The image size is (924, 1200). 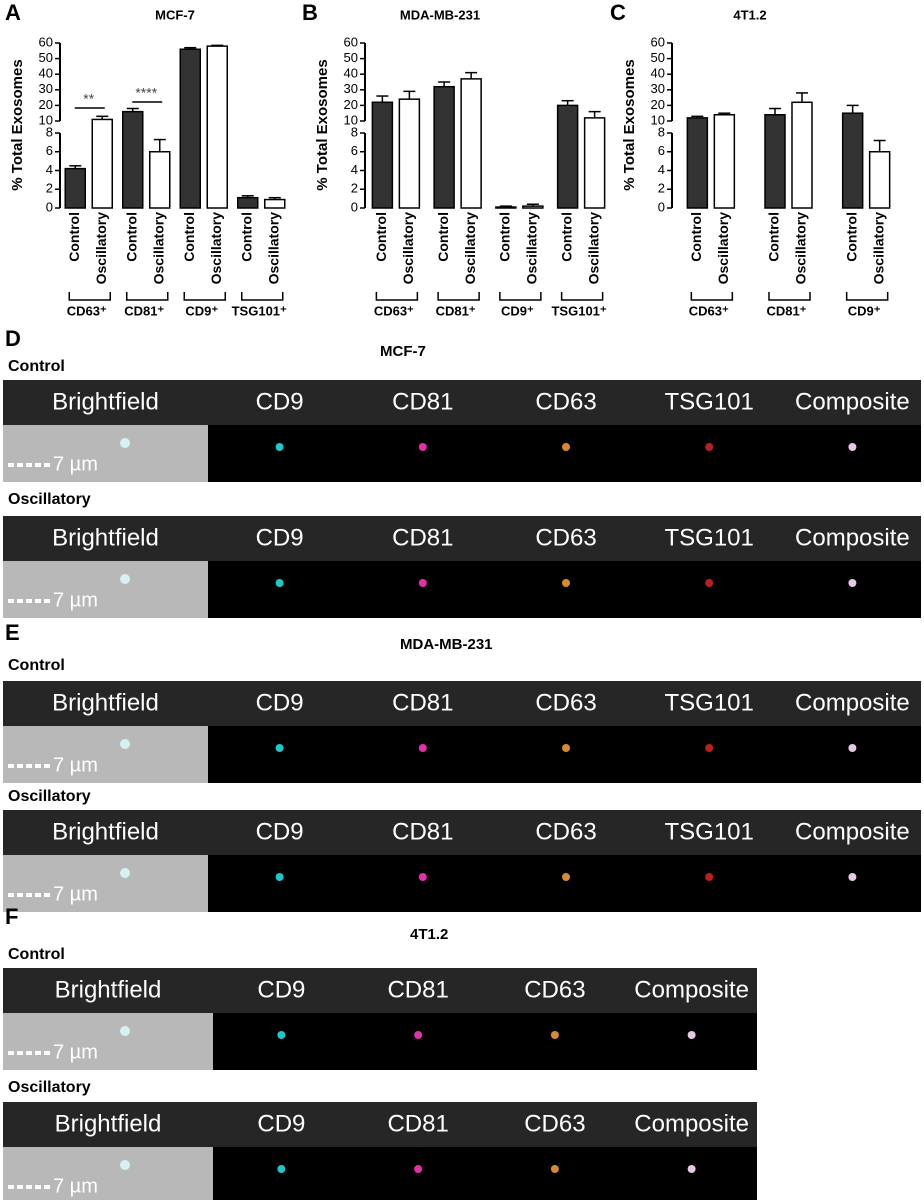 I want to click on panel-letter: A, so click(x=13, y=12).